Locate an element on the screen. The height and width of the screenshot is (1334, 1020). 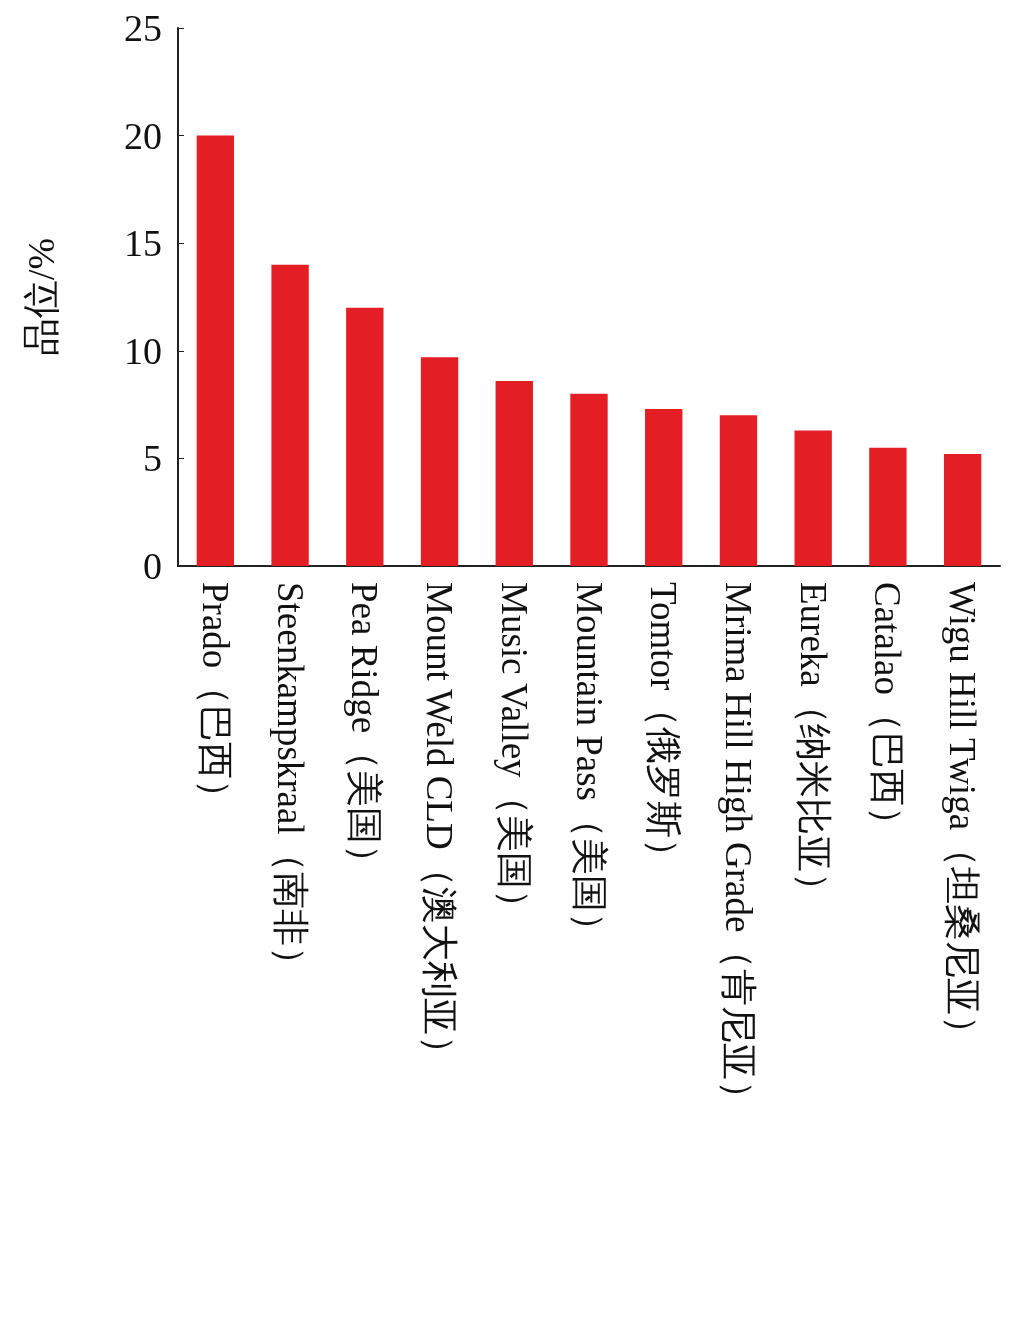
y-tick-label: 15 is located at coordinates (143, 243).